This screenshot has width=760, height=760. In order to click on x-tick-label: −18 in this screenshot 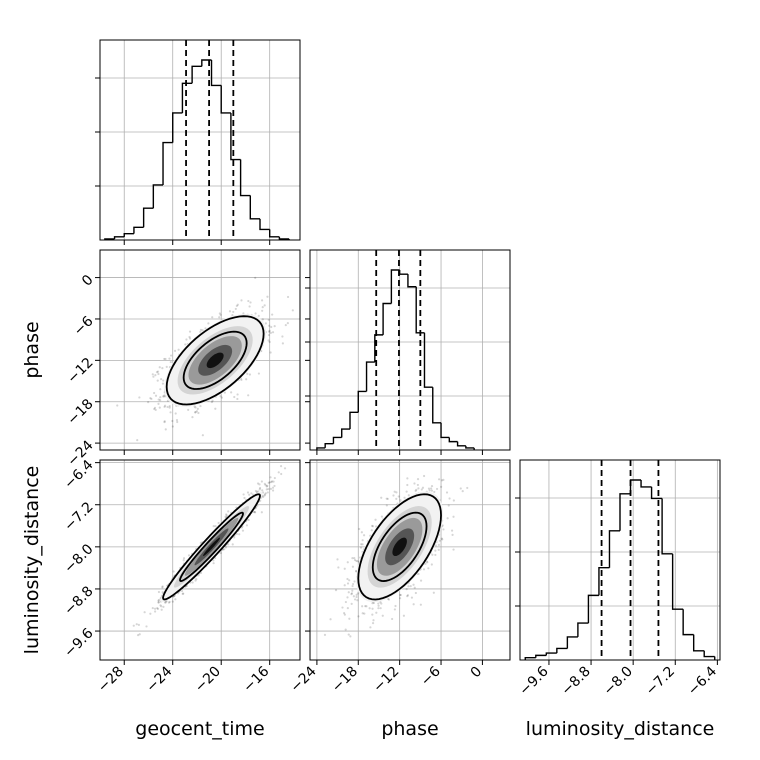, I will do `click(345, 680)`.